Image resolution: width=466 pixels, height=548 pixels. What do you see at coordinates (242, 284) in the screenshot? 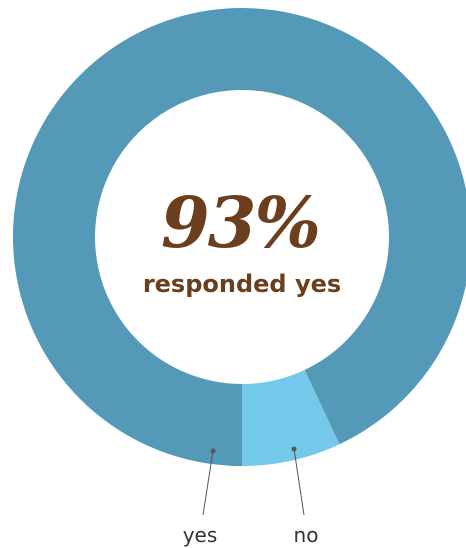
I see `center-label: responded yes` at bounding box center [242, 284].